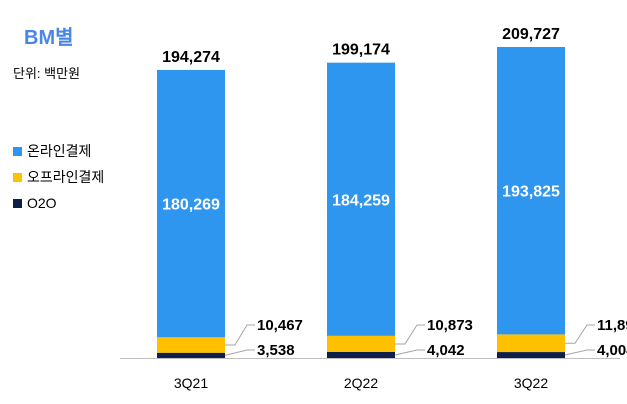  I want to click on leader-line-offline-2Q22, so click(410, 334).